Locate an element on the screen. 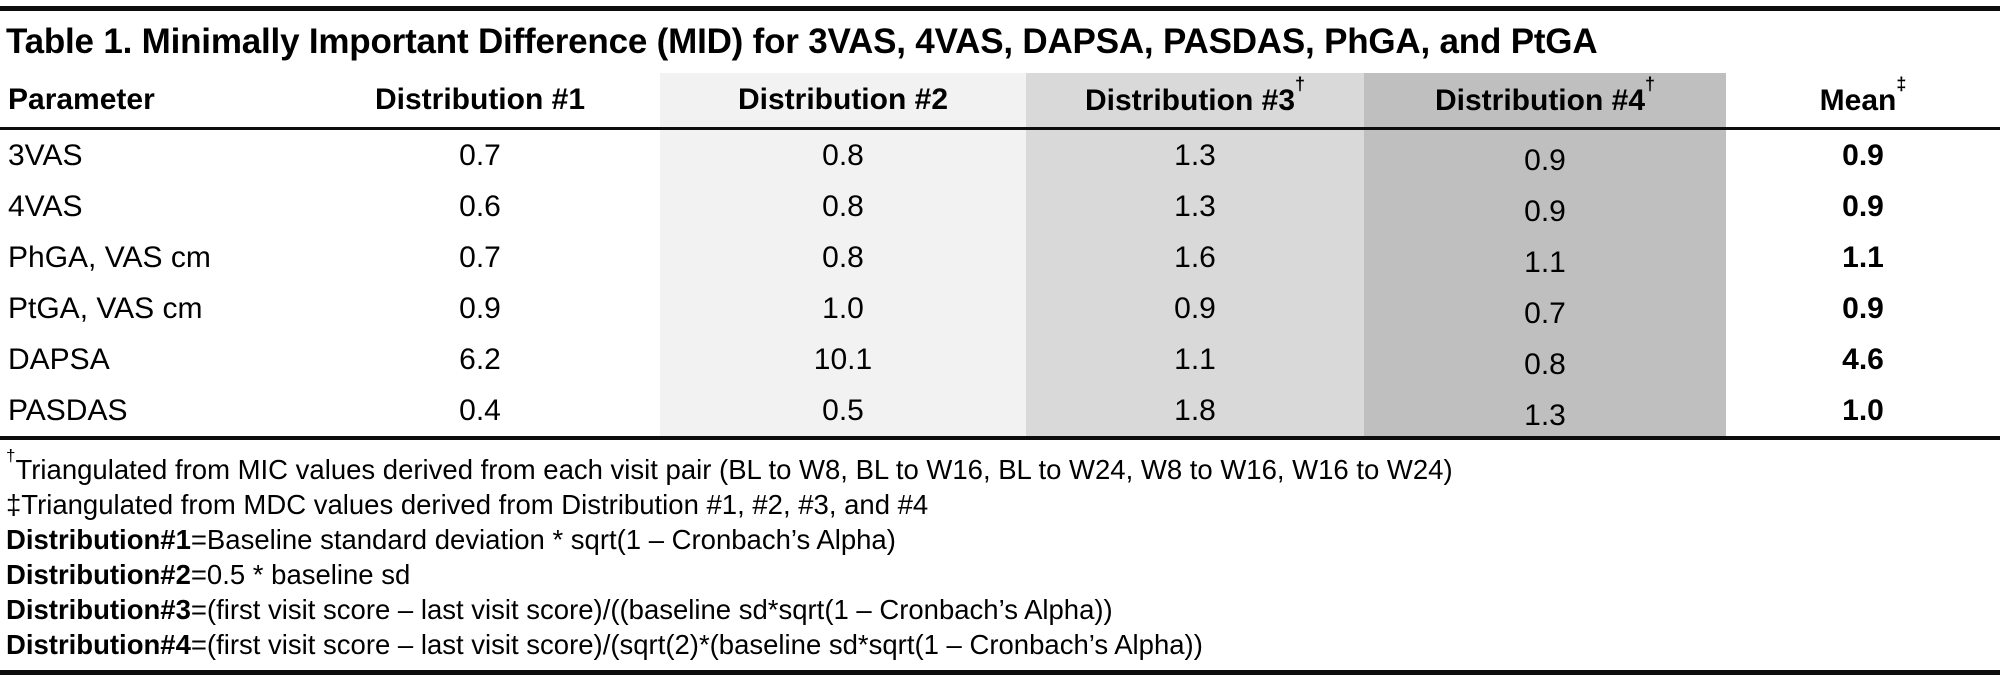 This screenshot has width=2000, height=688. cell-mean: 1.0 is located at coordinates (1863, 410).